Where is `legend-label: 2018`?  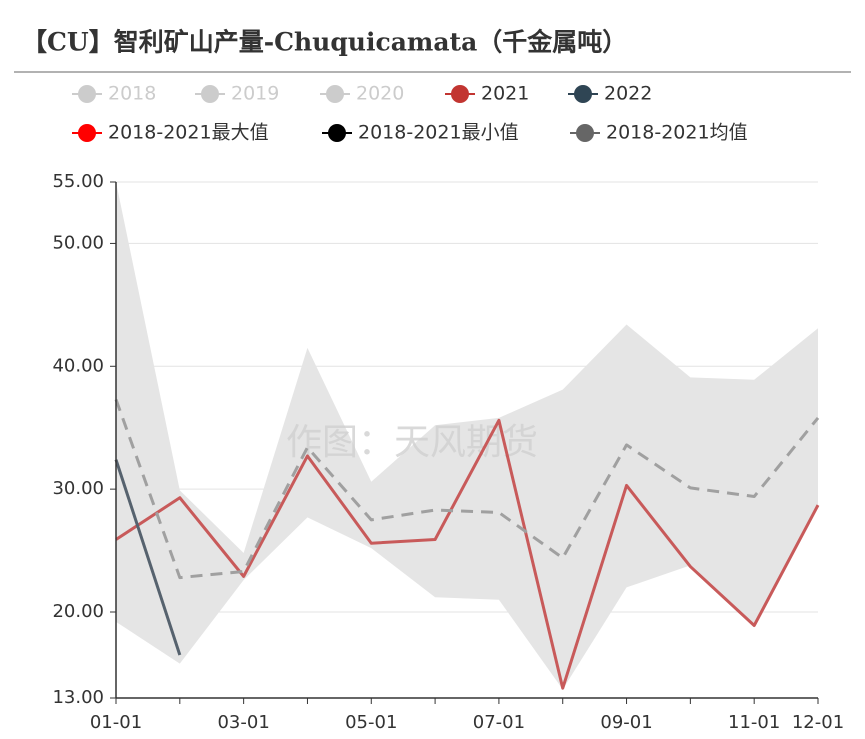
legend-label: 2018 is located at coordinates (132, 94).